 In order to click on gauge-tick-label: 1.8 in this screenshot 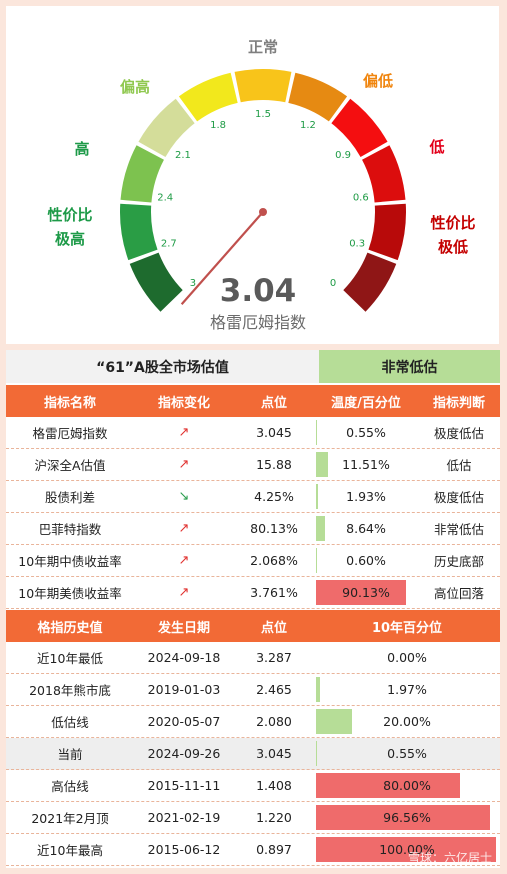, I will do `click(218, 125)`.